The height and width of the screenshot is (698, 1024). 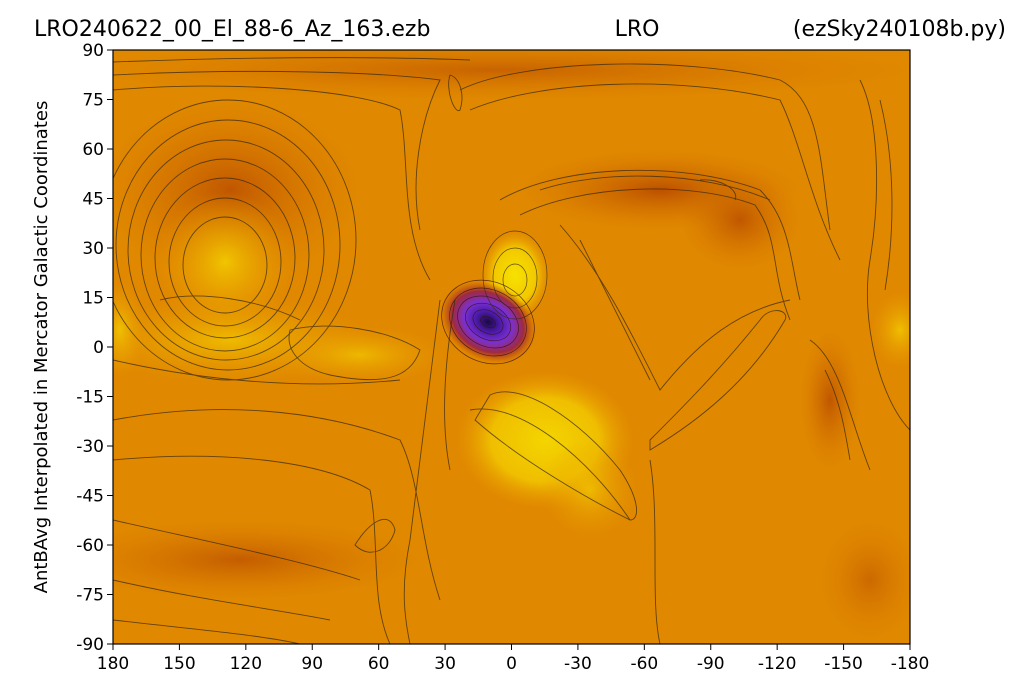 I want to click on y-tick-label: 90, so click(x=93, y=51).